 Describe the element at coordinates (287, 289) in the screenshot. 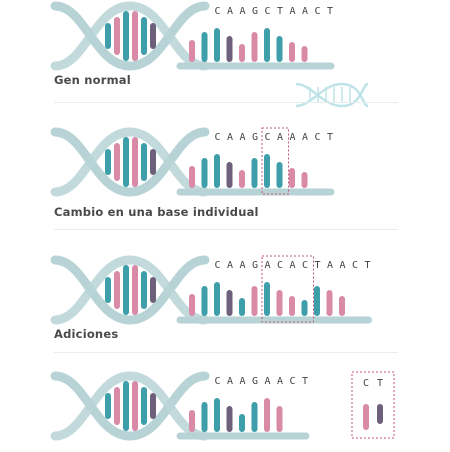

I see `mutation-highlight` at that location.